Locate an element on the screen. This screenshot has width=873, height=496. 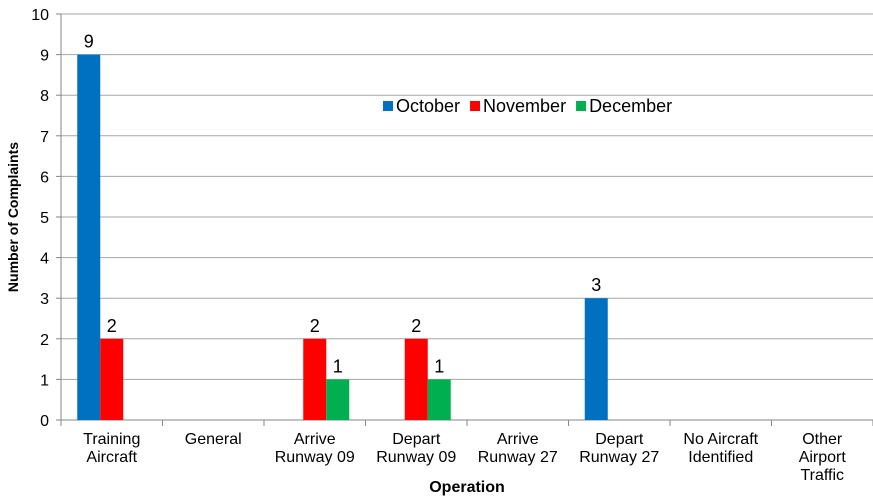
x-tick-label: No Aircraft Identified is located at coordinates (720, 448).